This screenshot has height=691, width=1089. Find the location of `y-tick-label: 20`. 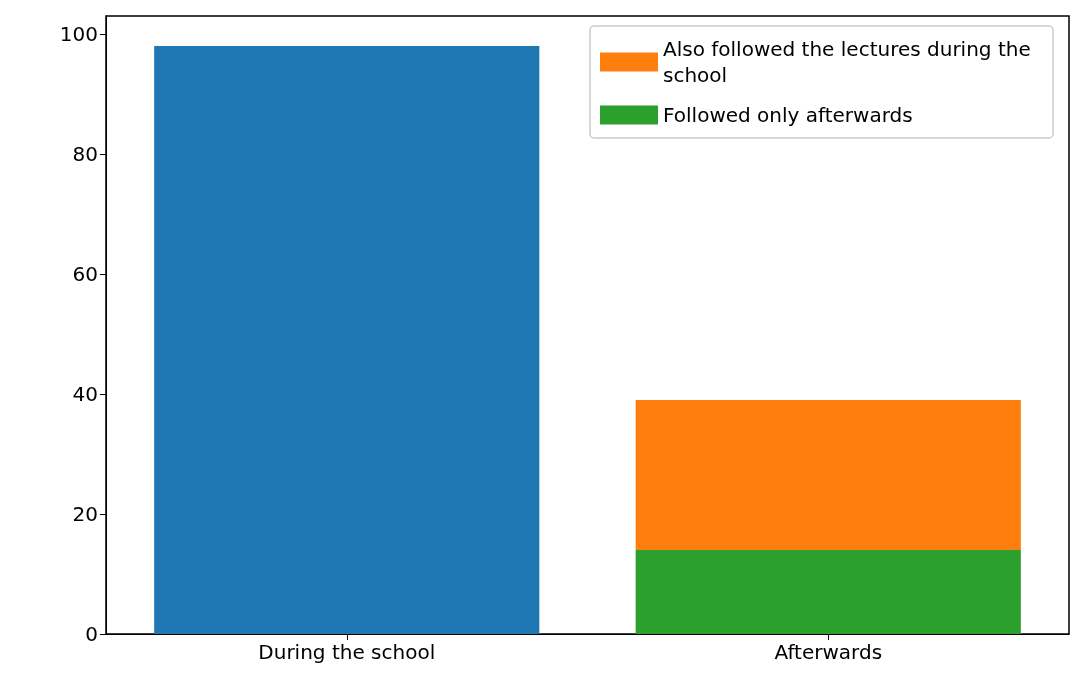

y-tick-label: 20 is located at coordinates (85, 514).